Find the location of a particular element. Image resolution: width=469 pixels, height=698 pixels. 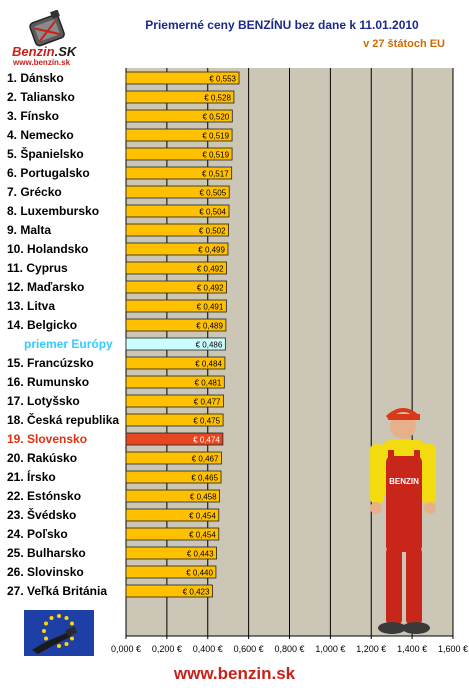

data-label: € 0,553 is located at coordinates (222, 79).